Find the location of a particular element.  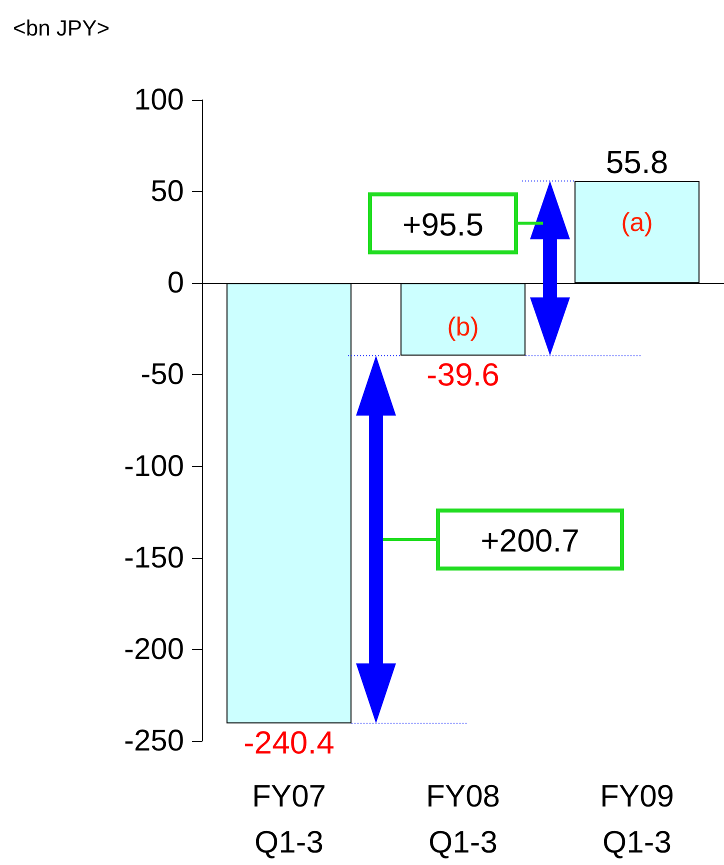

y-tick-label: 50 is located at coordinates (167, 191).